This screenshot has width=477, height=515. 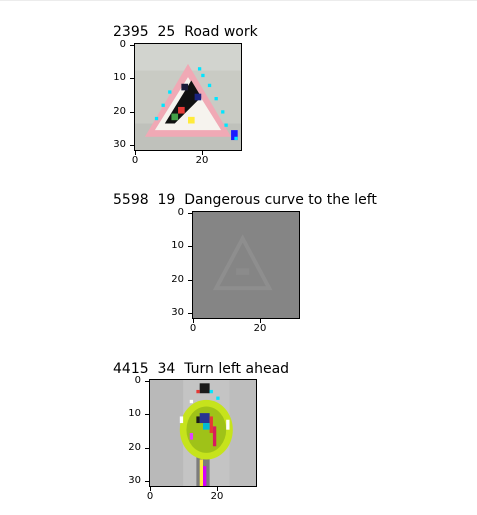 I want to click on road-work-sign-image, so click(x=188, y=97).